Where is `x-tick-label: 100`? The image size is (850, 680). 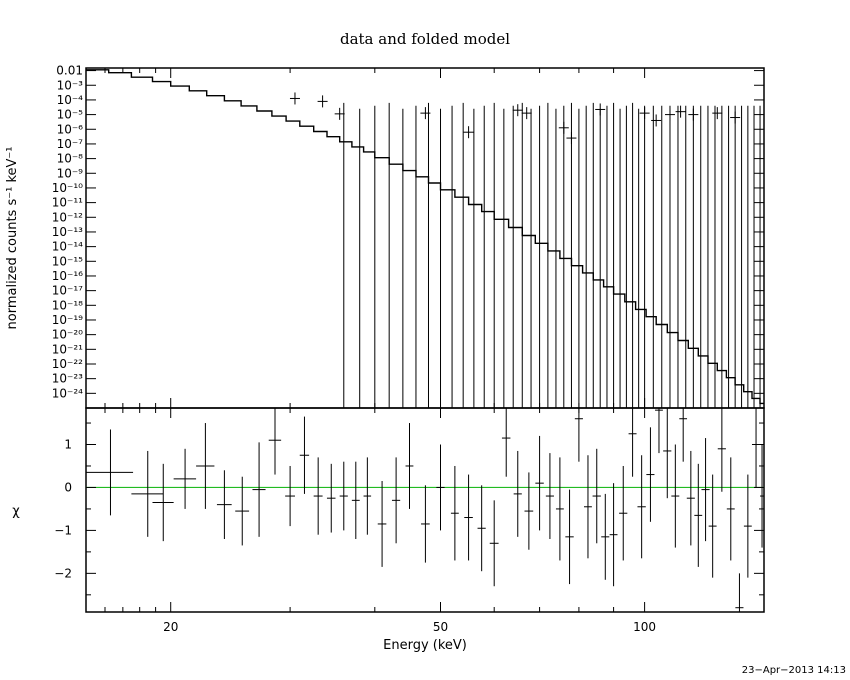 x-tick-label: 100 is located at coordinates (644, 627).